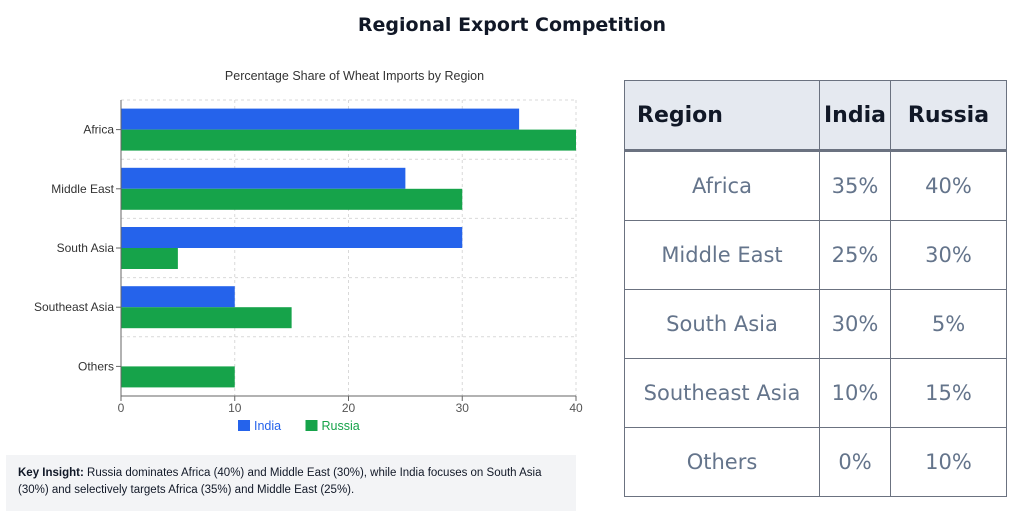 This screenshot has height=517, width=1024. I want to click on bar-india-middle-east, so click(263, 178).